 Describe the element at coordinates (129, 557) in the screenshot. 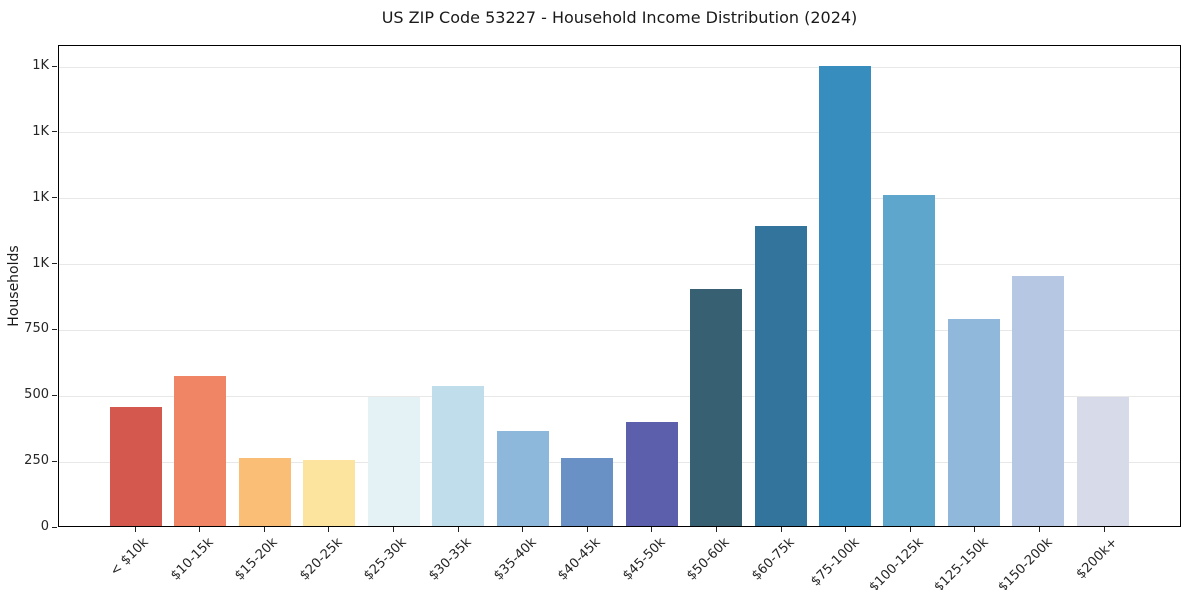

I see `x-tick-label: < $10k` at that location.